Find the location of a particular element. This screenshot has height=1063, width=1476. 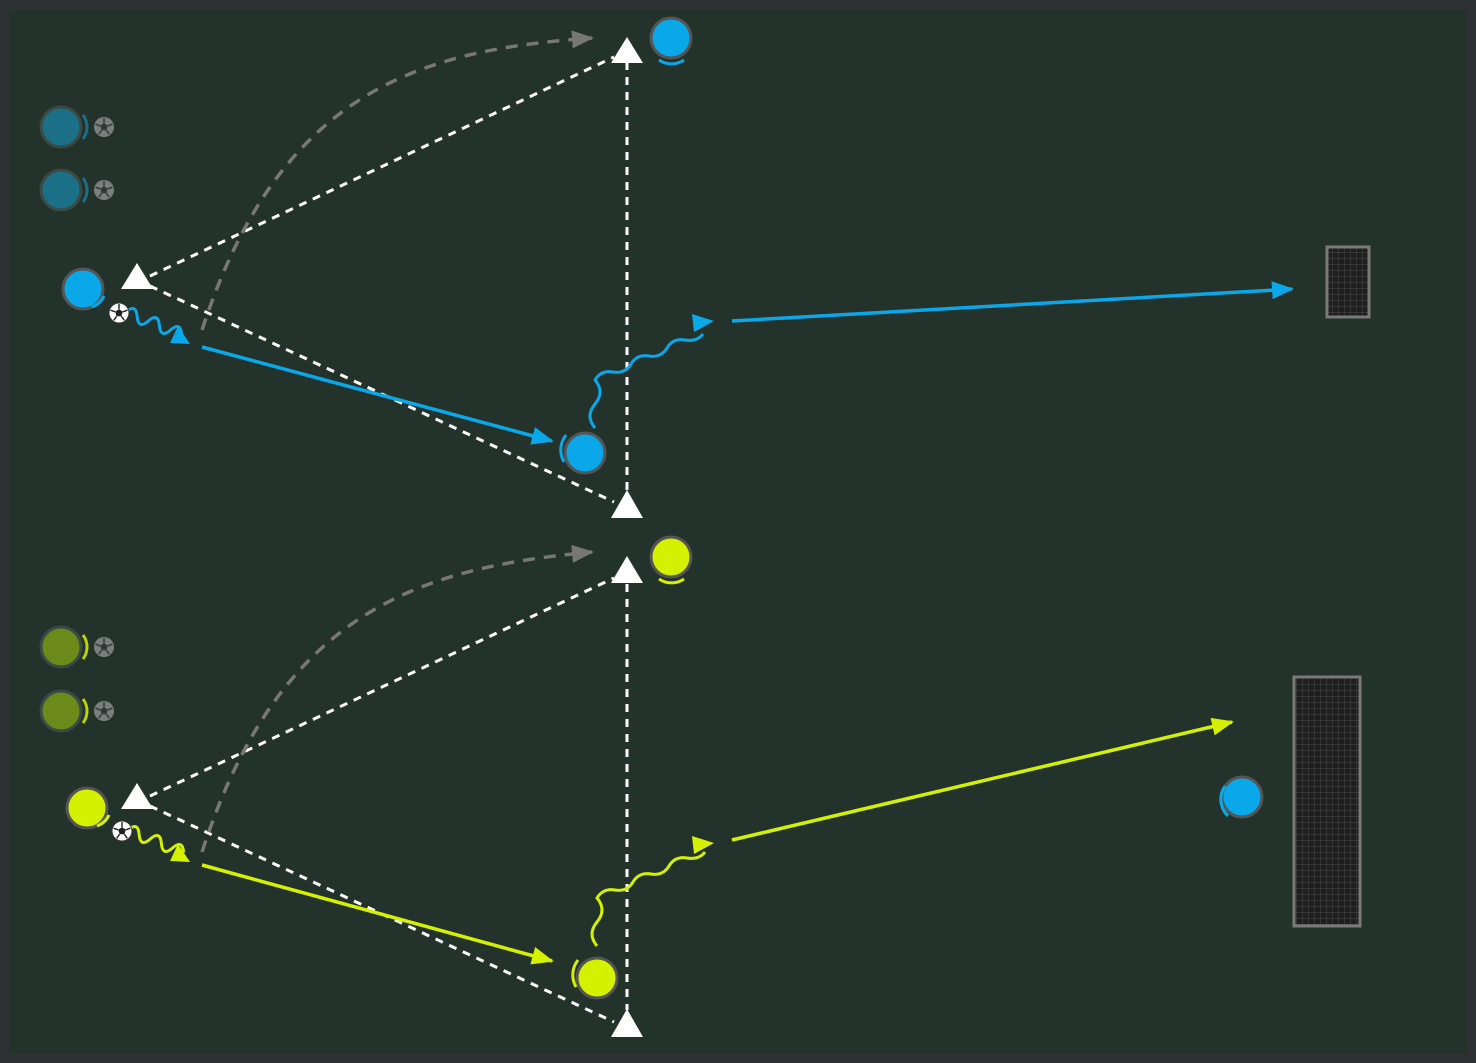

run-path is located at coordinates (397, 180).